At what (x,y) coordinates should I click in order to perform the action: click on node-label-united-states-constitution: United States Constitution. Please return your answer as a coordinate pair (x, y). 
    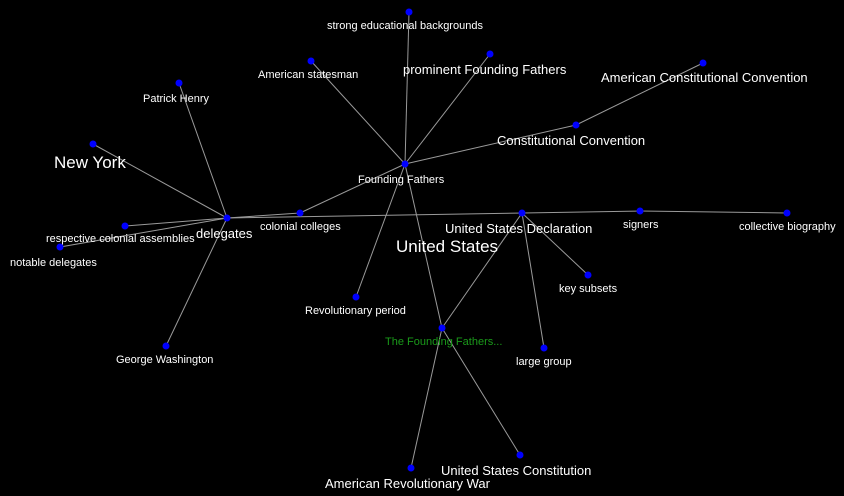
    Looking at the image, I should click on (516, 470).